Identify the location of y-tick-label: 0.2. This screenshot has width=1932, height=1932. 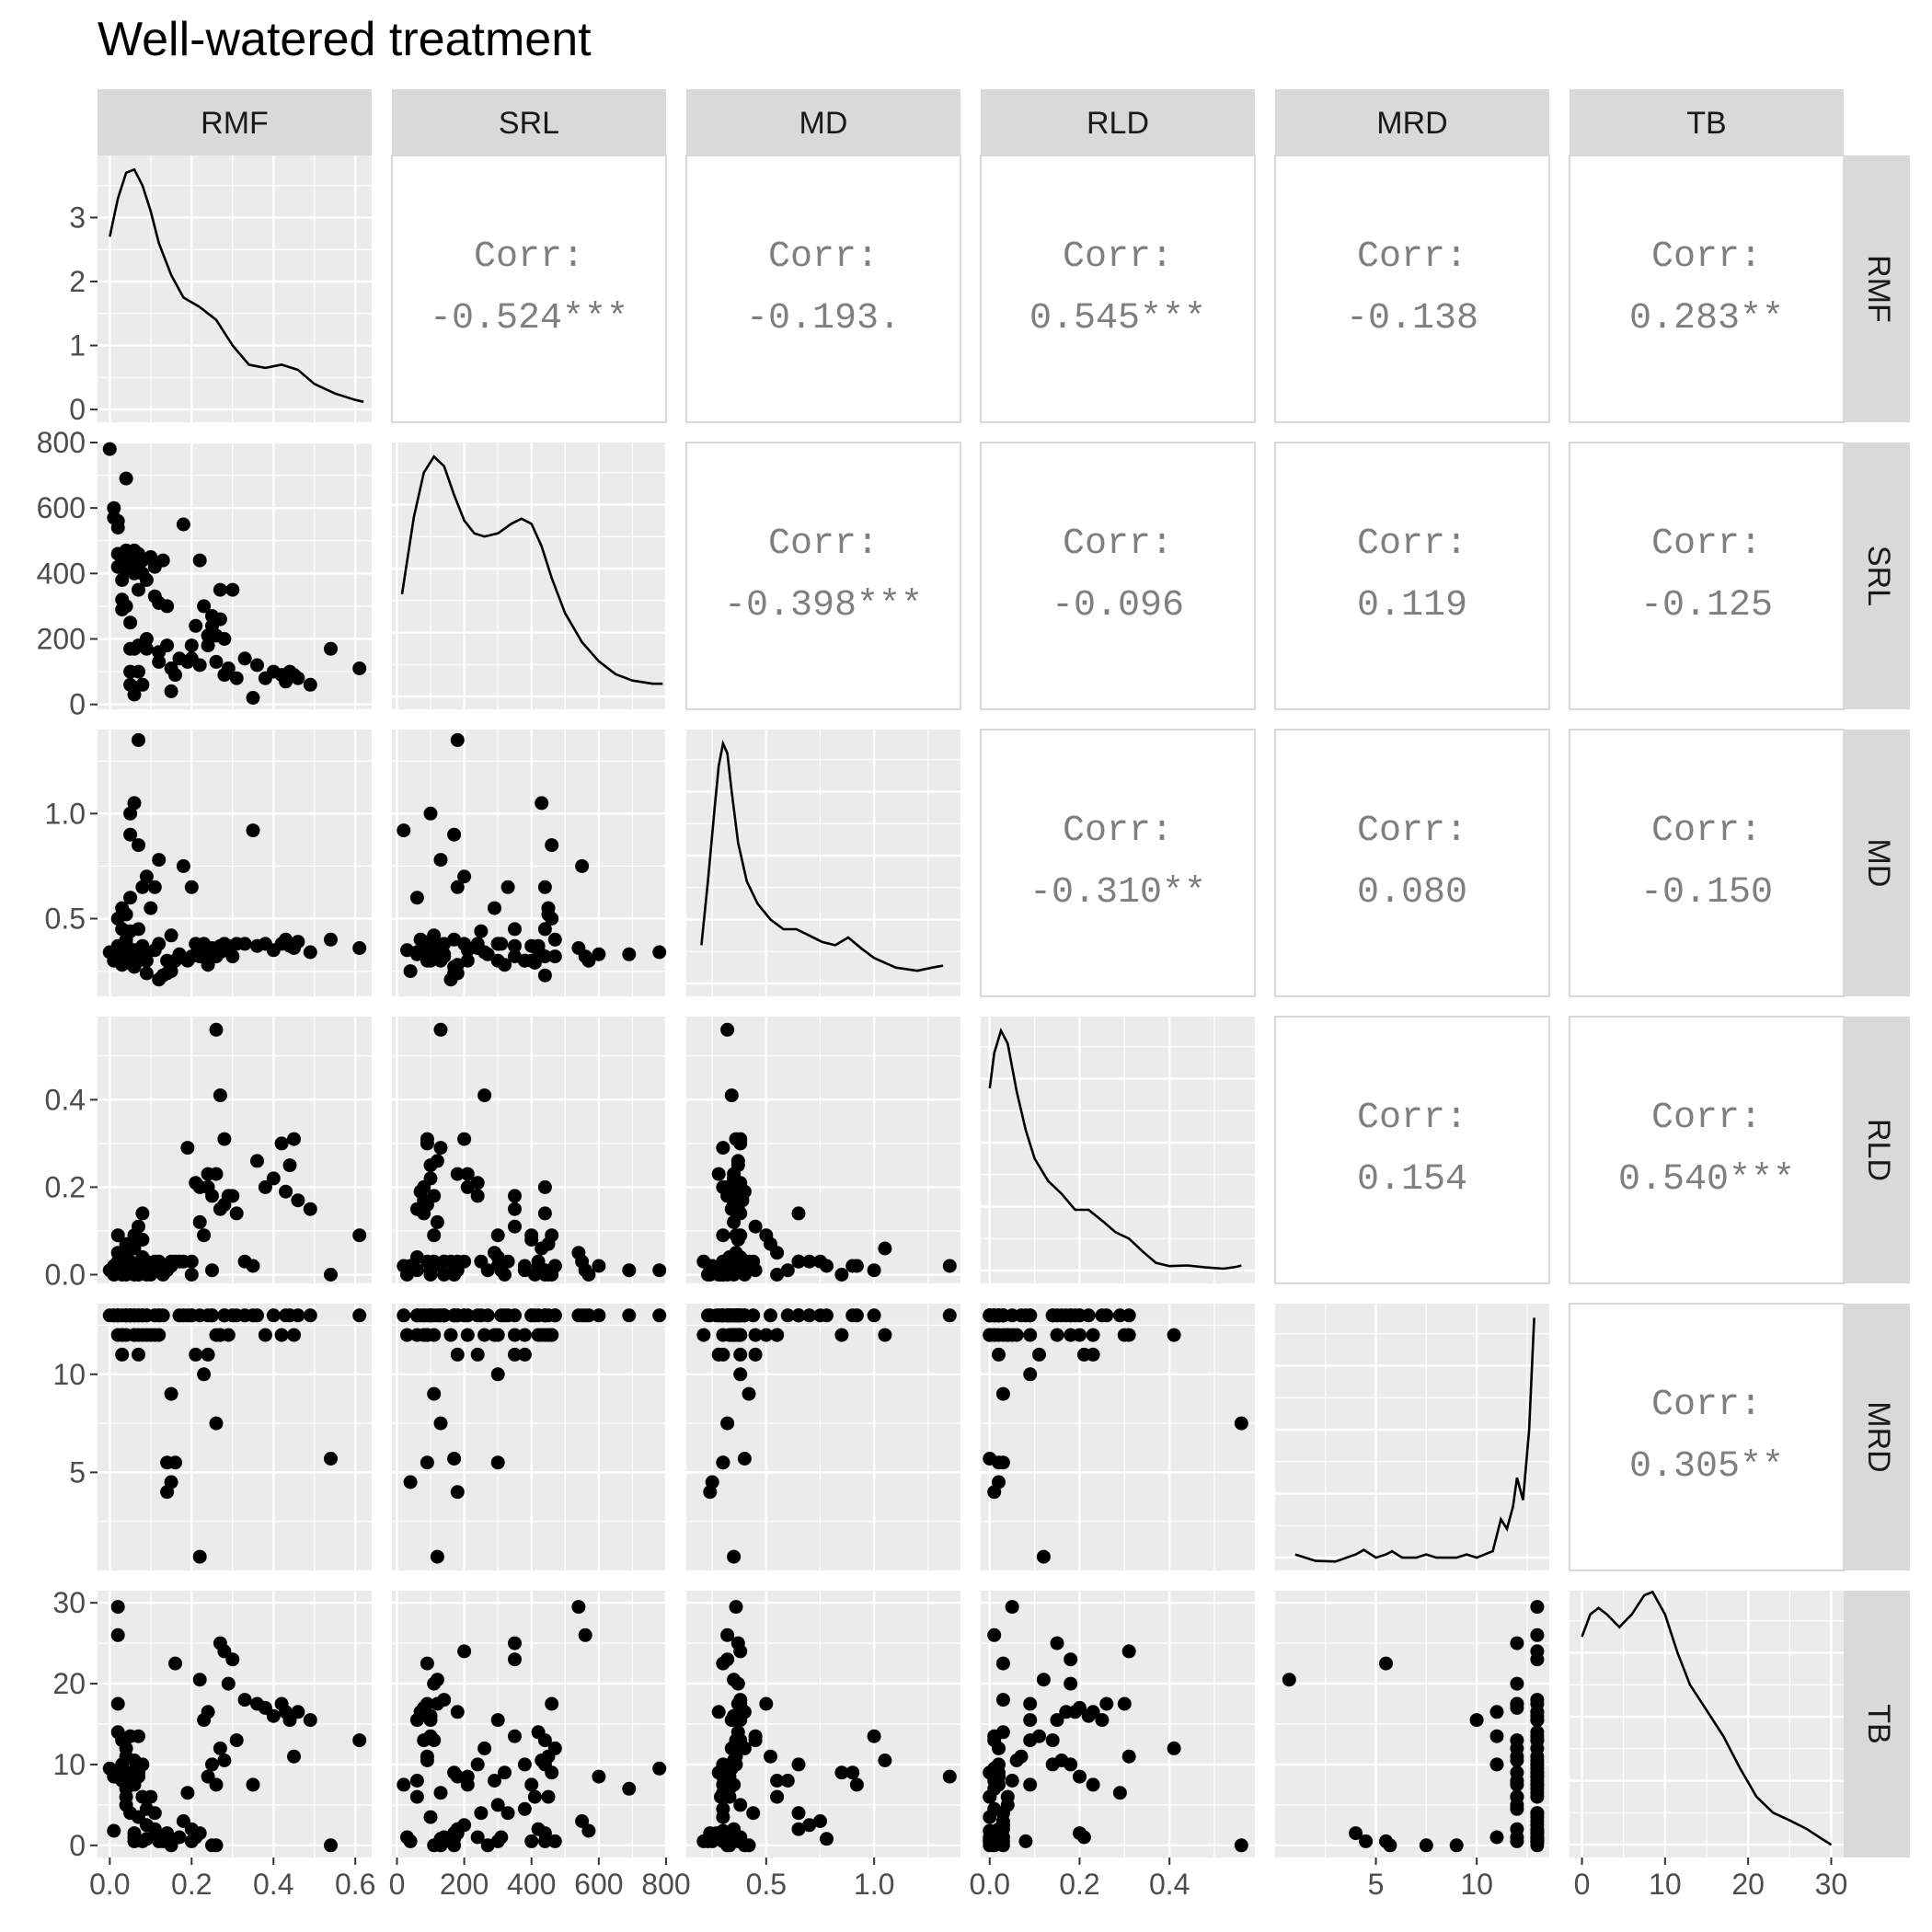
(65, 1186).